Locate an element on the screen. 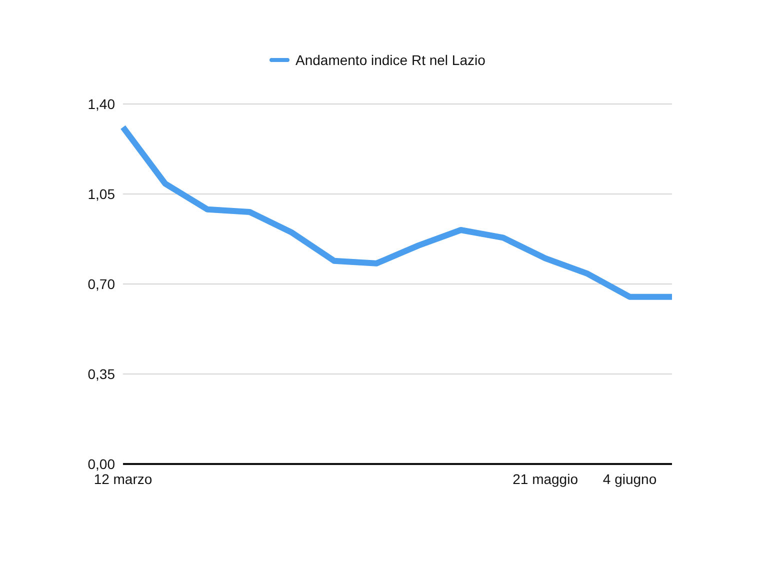 The image size is (767, 561). x-tick-label: 4 giugno is located at coordinates (629, 479).